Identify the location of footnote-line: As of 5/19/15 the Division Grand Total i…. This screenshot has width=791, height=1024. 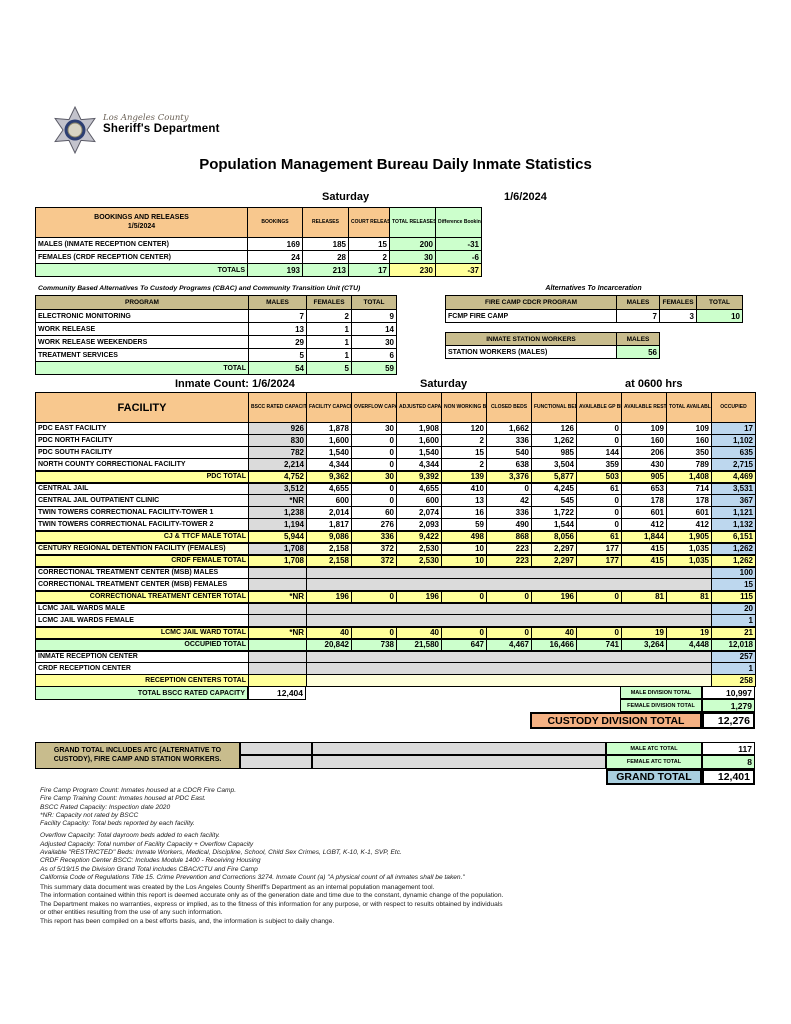
(149, 869).